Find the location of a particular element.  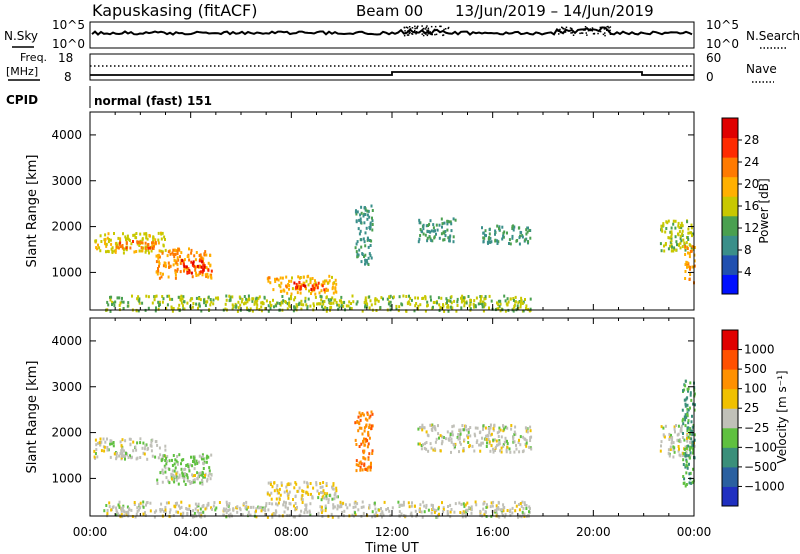

nsky-panel is located at coordinates (392, 35).